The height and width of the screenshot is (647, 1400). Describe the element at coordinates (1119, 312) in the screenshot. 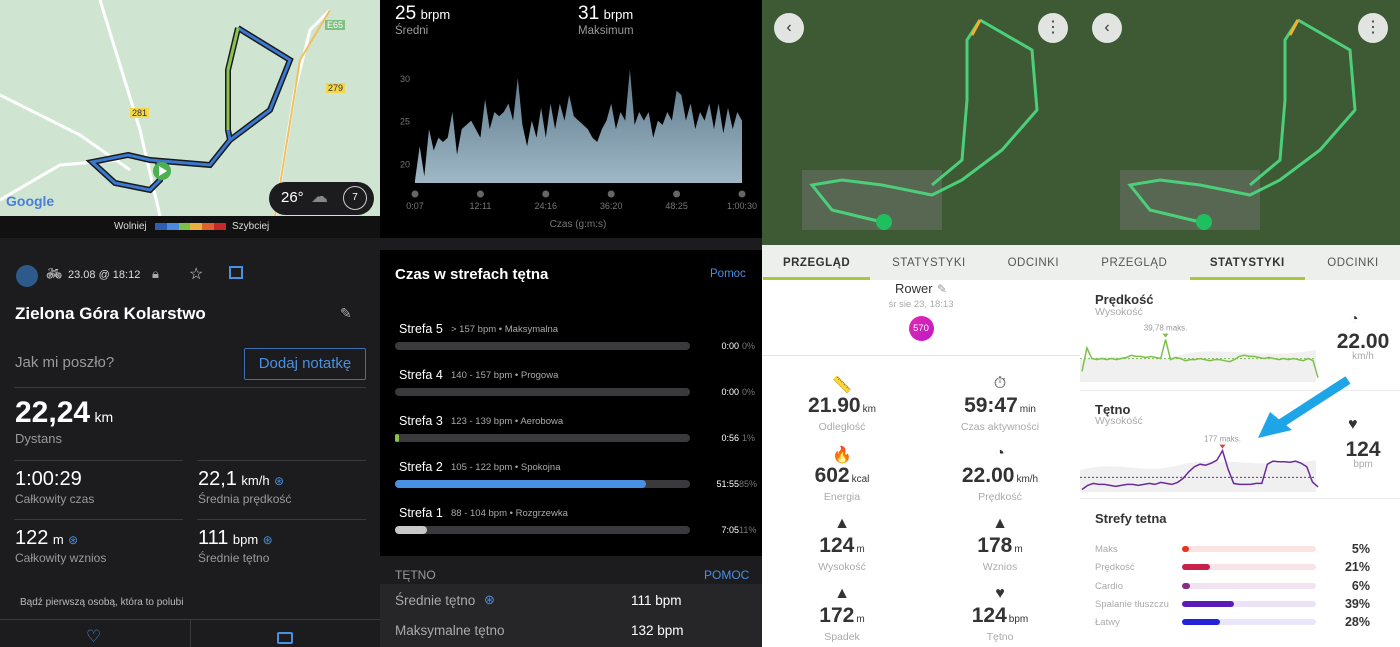

I see `speed-chart-subtitle: Wysokość` at that location.